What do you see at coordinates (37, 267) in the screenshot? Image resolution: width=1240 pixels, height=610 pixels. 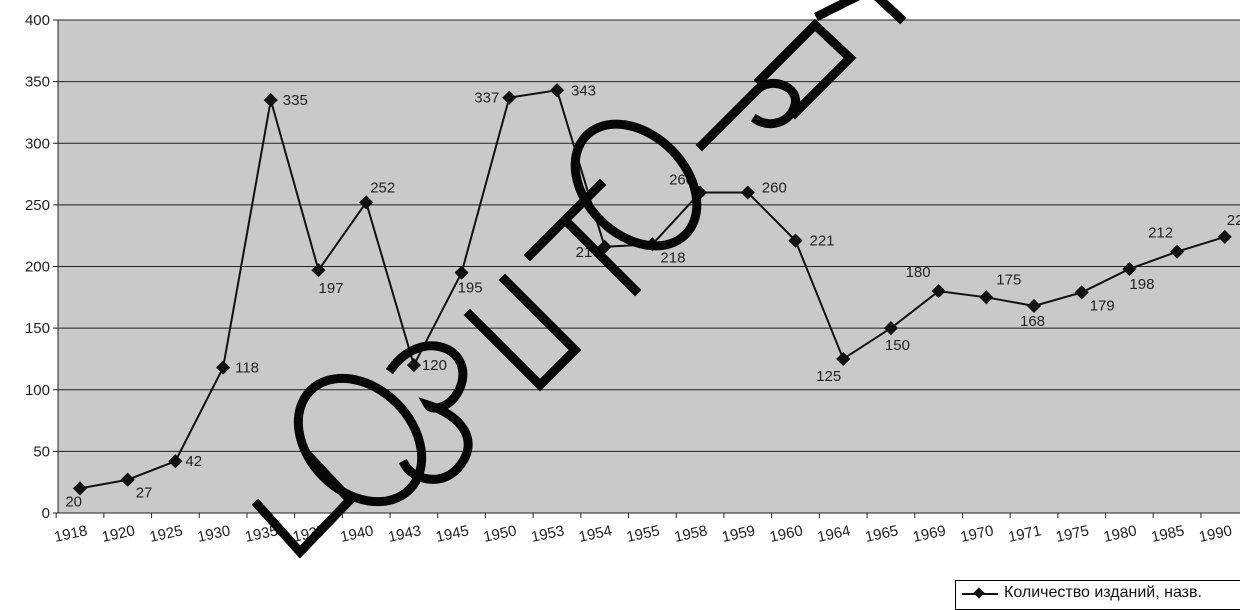 I see `y-tick-label: 200` at bounding box center [37, 267].